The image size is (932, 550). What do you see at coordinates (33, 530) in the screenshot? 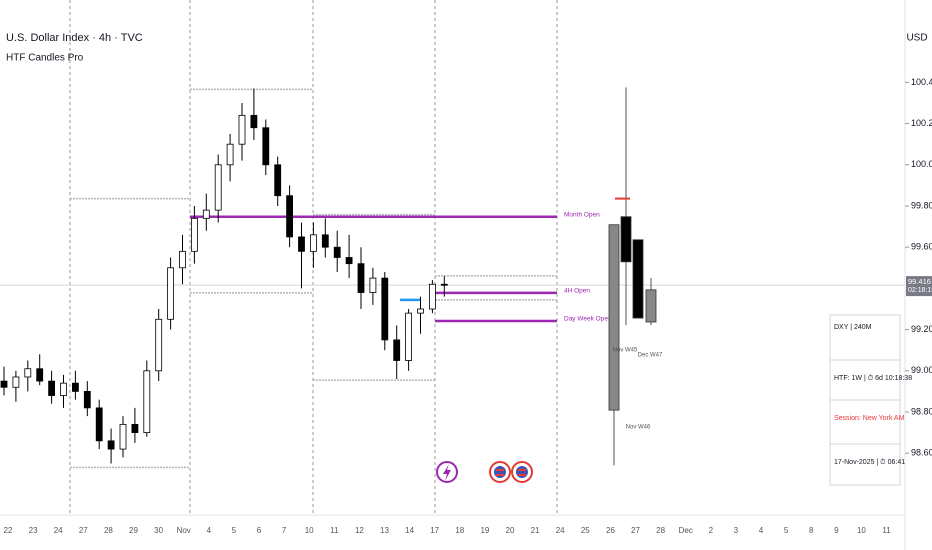
I see `x-tick-label: 23` at bounding box center [33, 530].